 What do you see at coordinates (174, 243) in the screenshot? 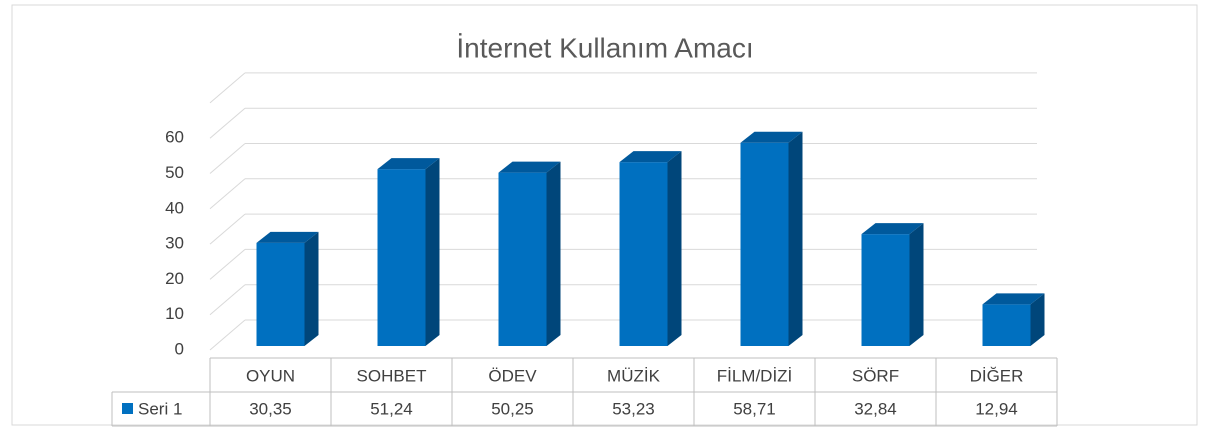
I see `y-tick-label: 30` at bounding box center [174, 243].